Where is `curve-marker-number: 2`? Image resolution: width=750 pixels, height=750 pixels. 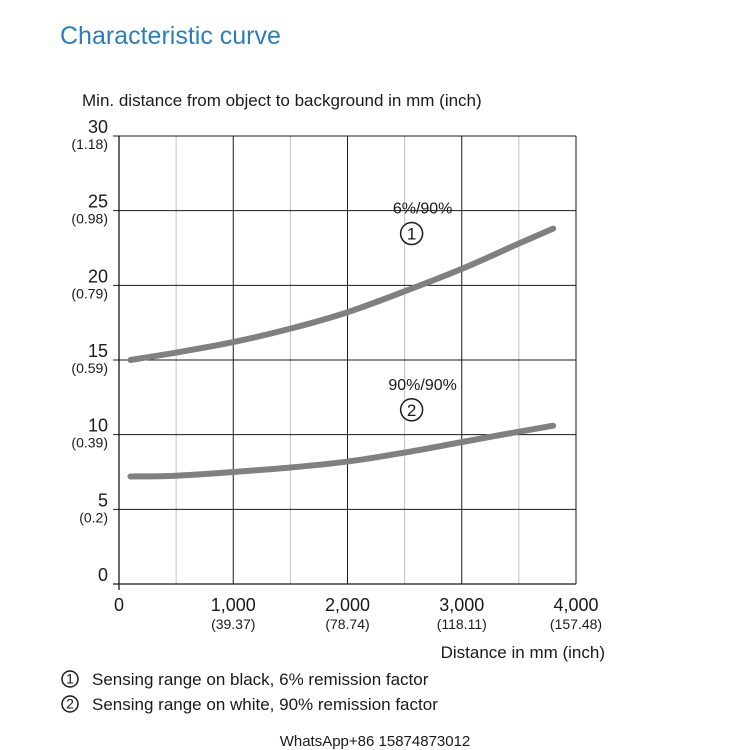
curve-marker-number: 2 is located at coordinates (411, 410).